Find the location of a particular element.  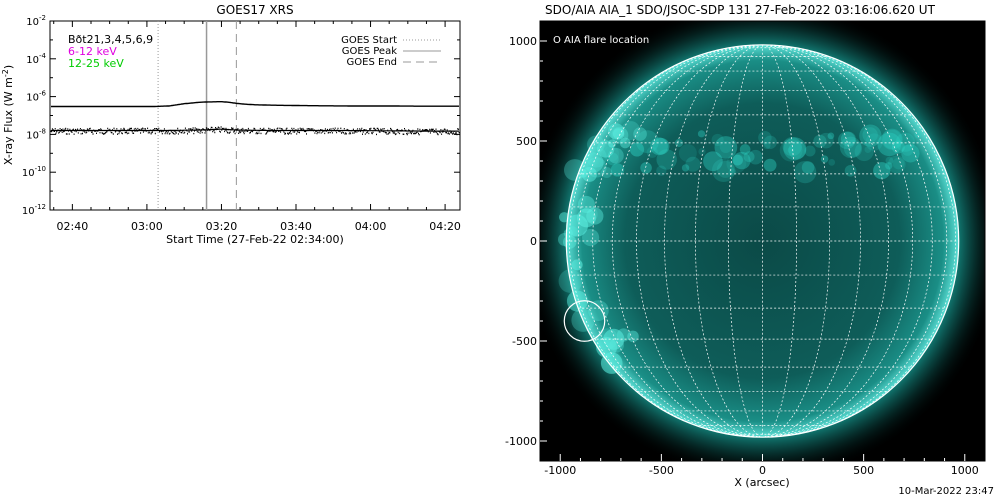

goes-marker-legend: GOES Start GOES Peak GOES End is located at coordinates (391, 51).